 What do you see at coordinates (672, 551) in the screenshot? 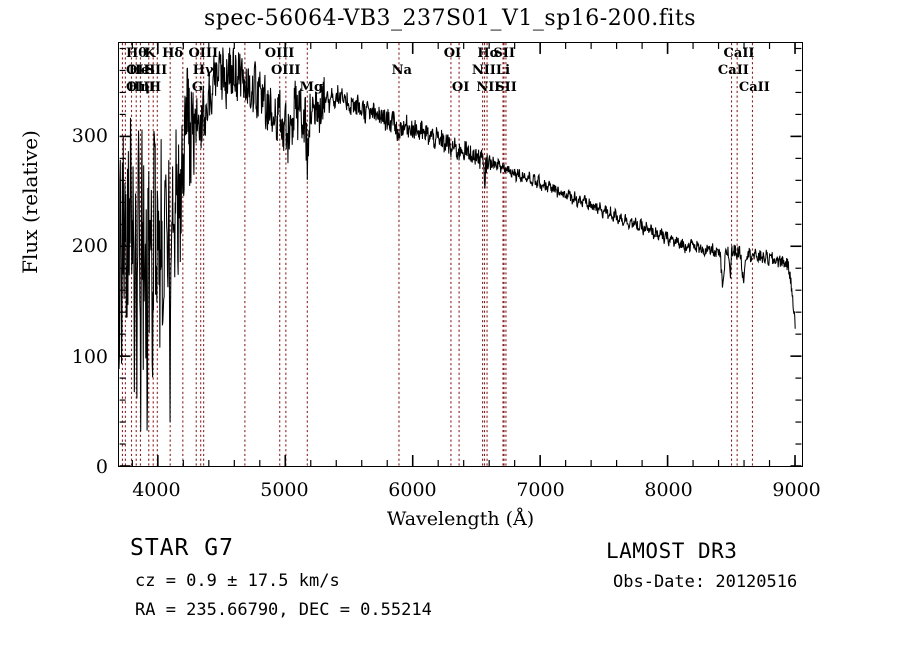
I see `survey-release-text: LAMOST DR3` at bounding box center [672, 551].